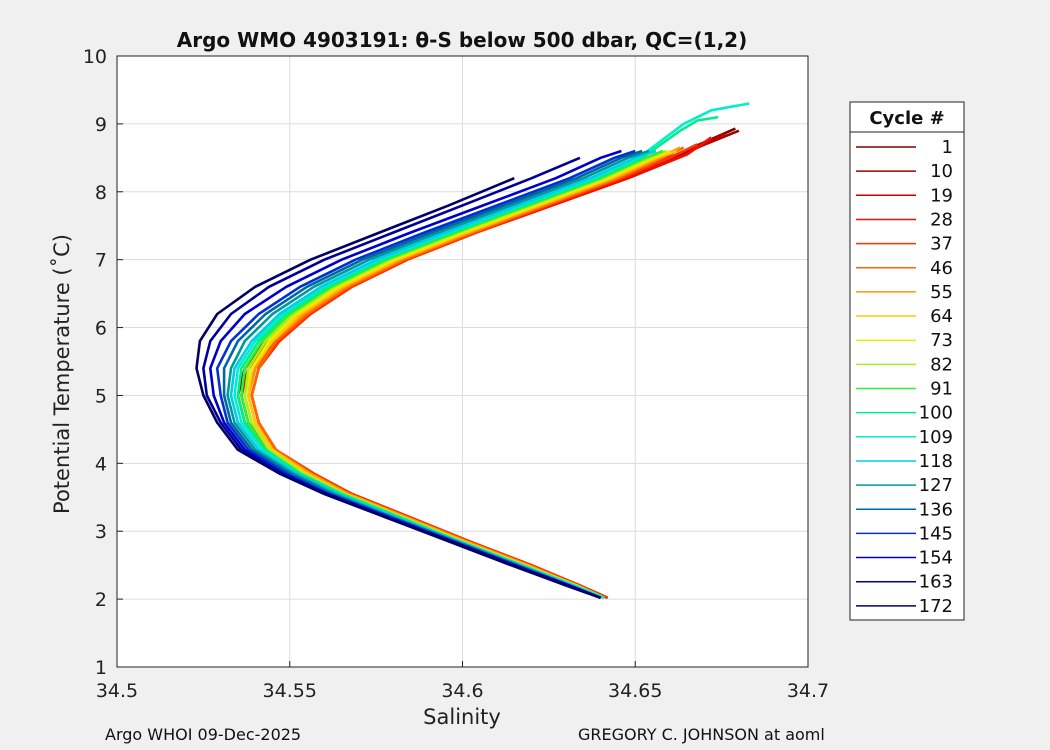  Describe the element at coordinates (117, 691) in the screenshot. I see `x-tick-label: 34.5` at that location.